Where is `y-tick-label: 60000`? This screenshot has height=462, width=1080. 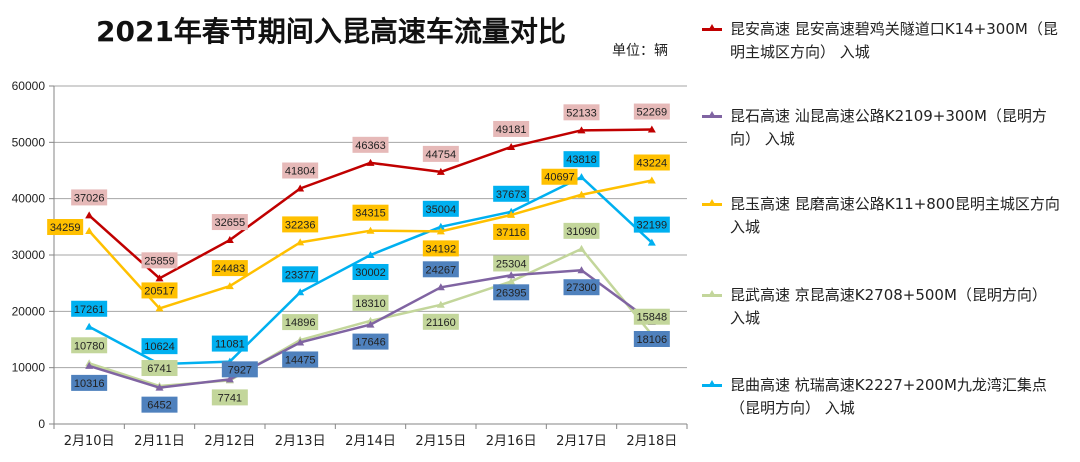 y-tick-label: 60000 is located at coordinates (29, 86).